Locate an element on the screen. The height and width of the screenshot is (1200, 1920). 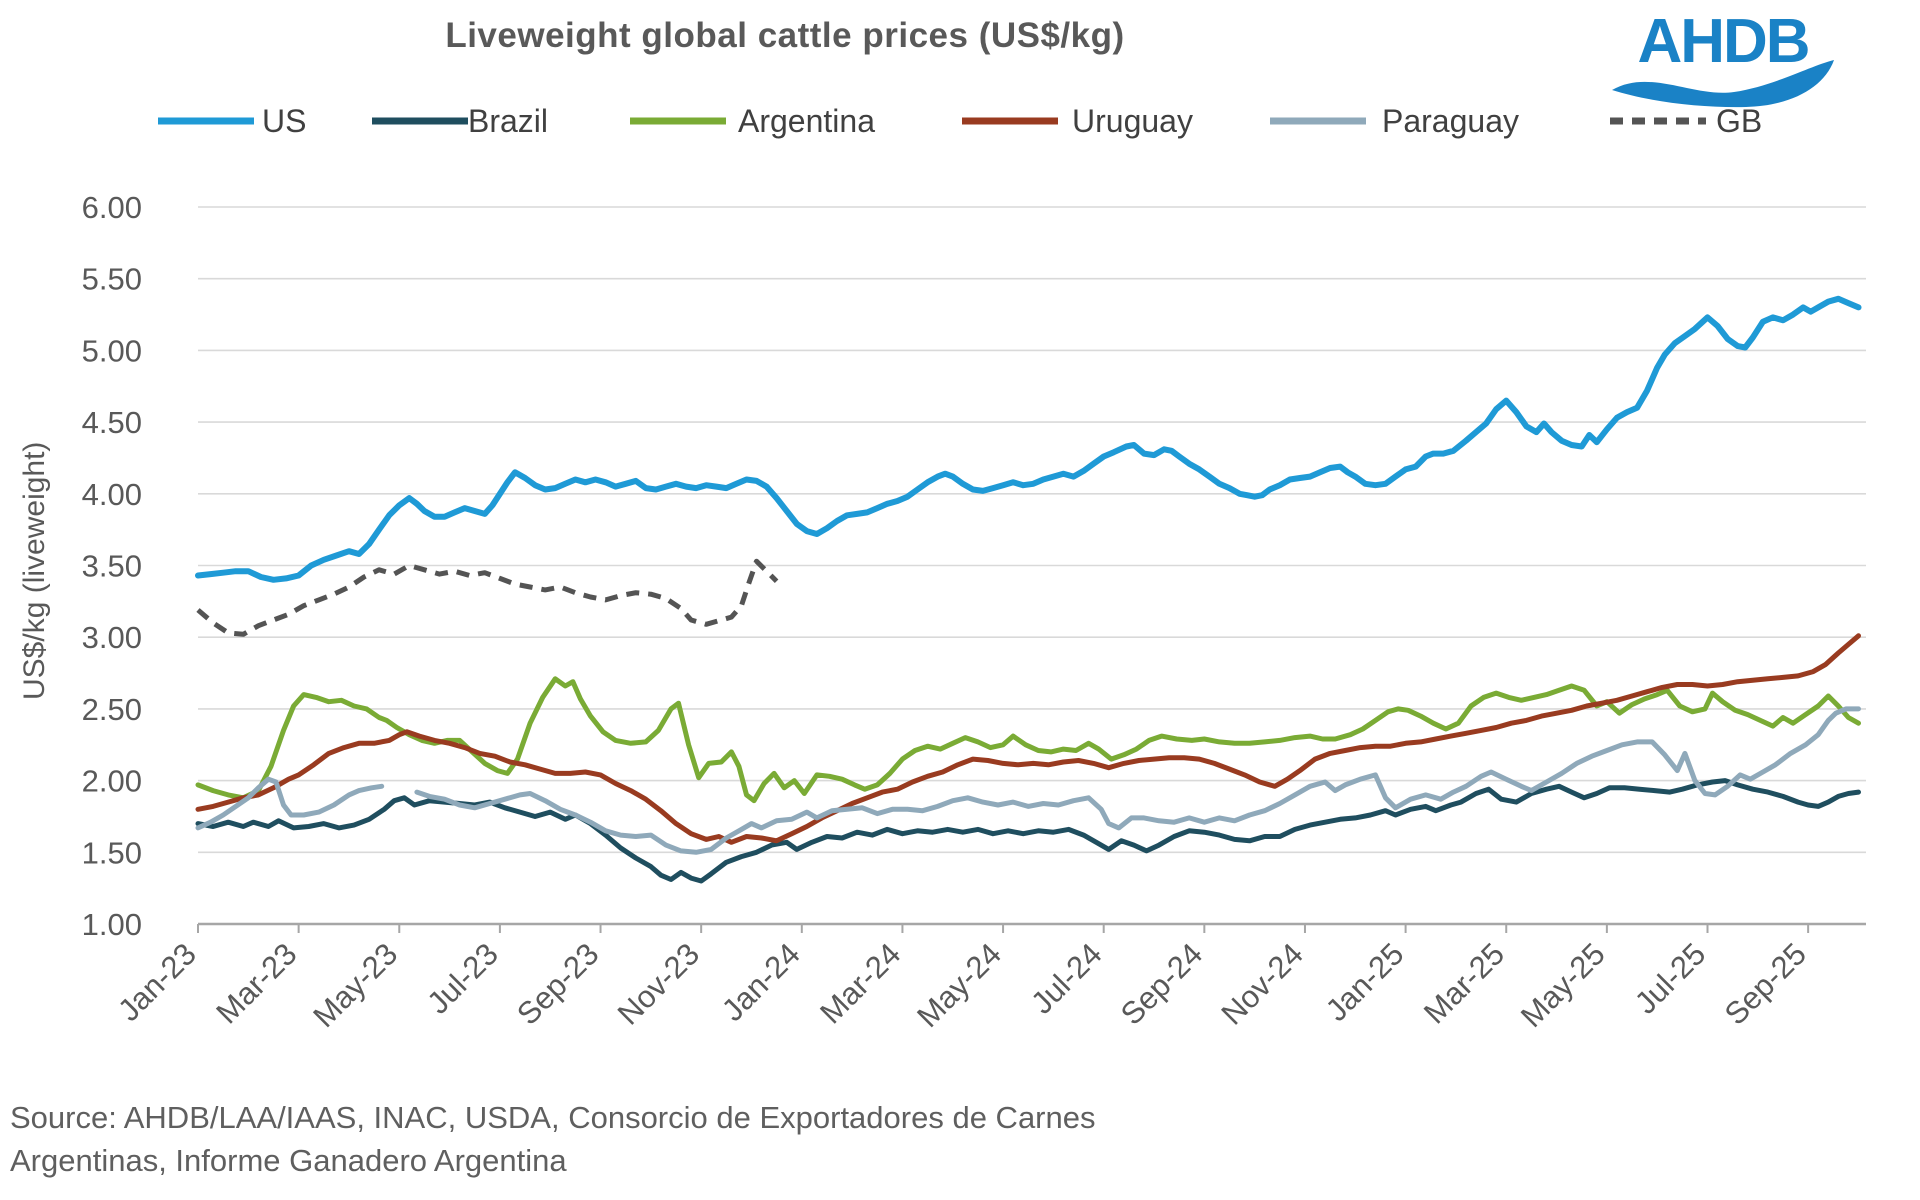
x-tick-label: Jan-24 is located at coordinates (761, 982).